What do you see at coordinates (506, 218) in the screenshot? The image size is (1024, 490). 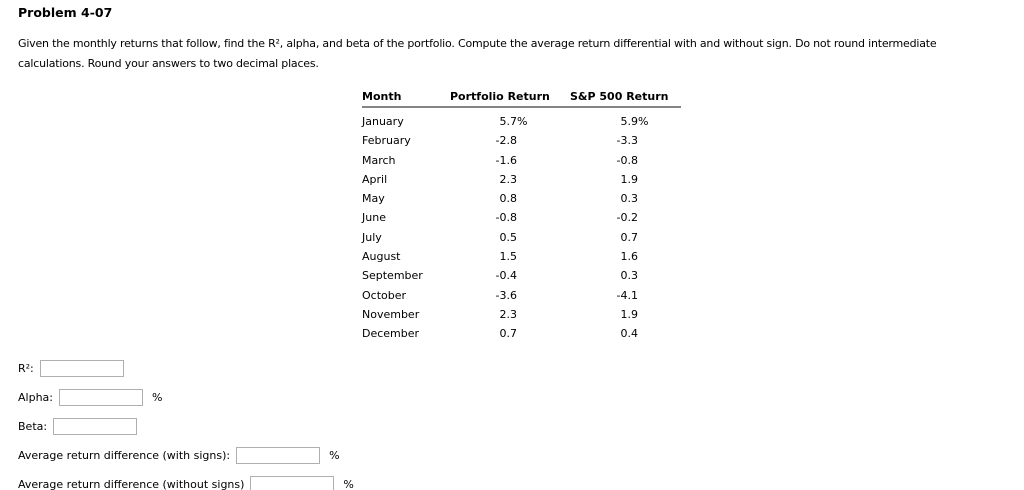 I see `portfolio-return-cell: -0.8` at bounding box center [506, 218].